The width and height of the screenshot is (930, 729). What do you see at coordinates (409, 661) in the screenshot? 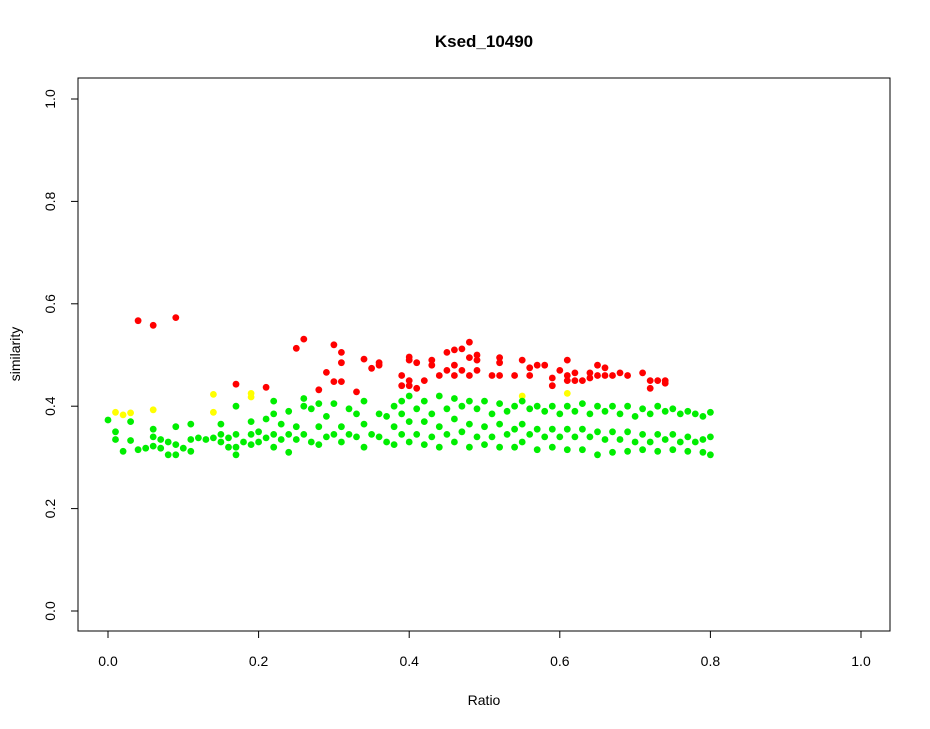
I see `x-tick-label-2: 0.4` at bounding box center [409, 661].